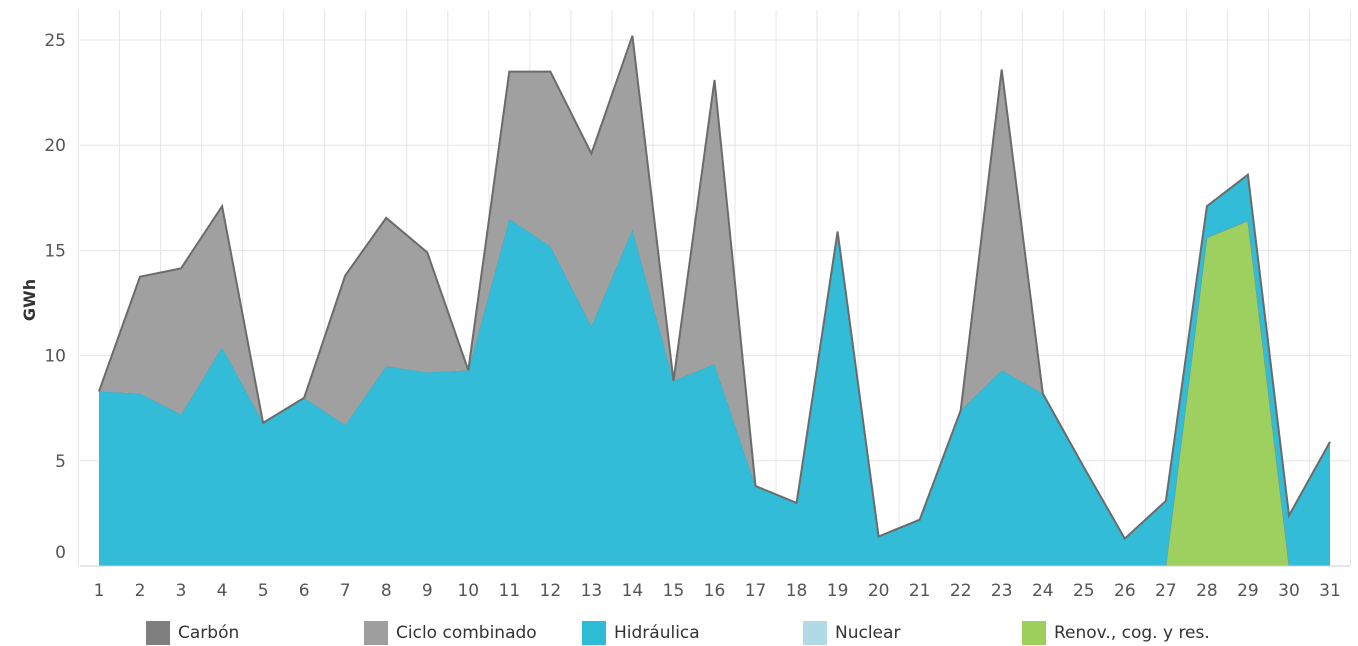 The width and height of the screenshot is (1358, 646). Describe the element at coordinates (386, 591) in the screenshot. I see `x-tick-label: 8` at that location.